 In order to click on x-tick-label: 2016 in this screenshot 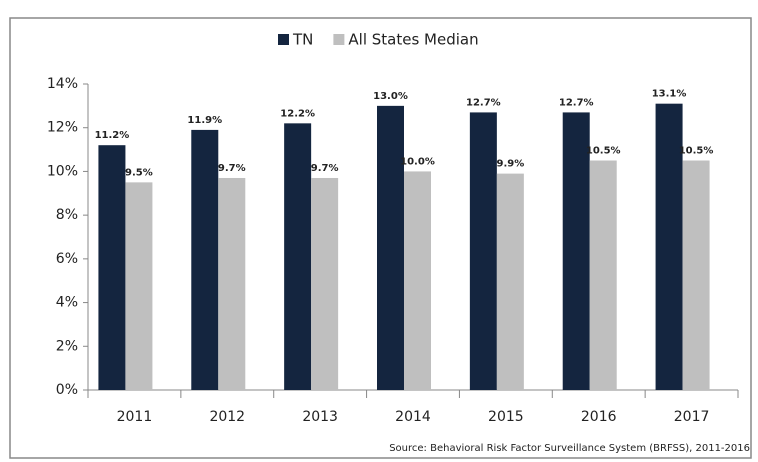, I will do `click(599, 417)`.